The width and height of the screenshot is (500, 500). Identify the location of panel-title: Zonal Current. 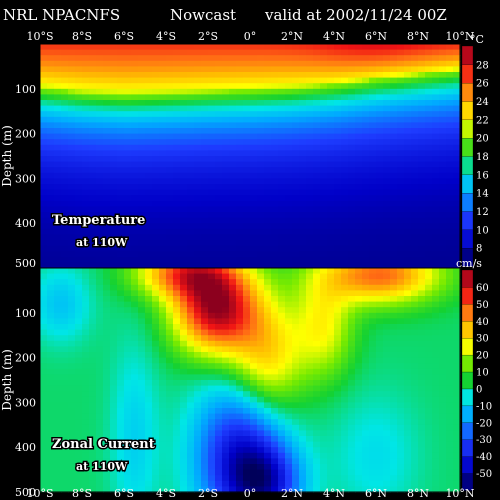
(103, 444).